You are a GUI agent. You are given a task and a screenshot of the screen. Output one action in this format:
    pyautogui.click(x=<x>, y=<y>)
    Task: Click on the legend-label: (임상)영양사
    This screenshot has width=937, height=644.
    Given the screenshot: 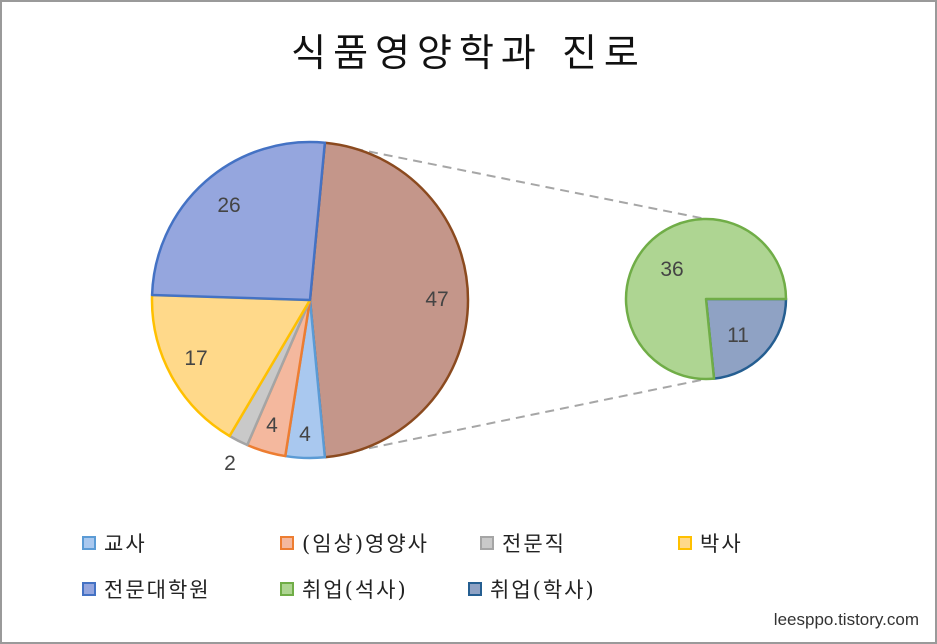 What is the action you would take?
    pyautogui.click(x=365, y=544)
    